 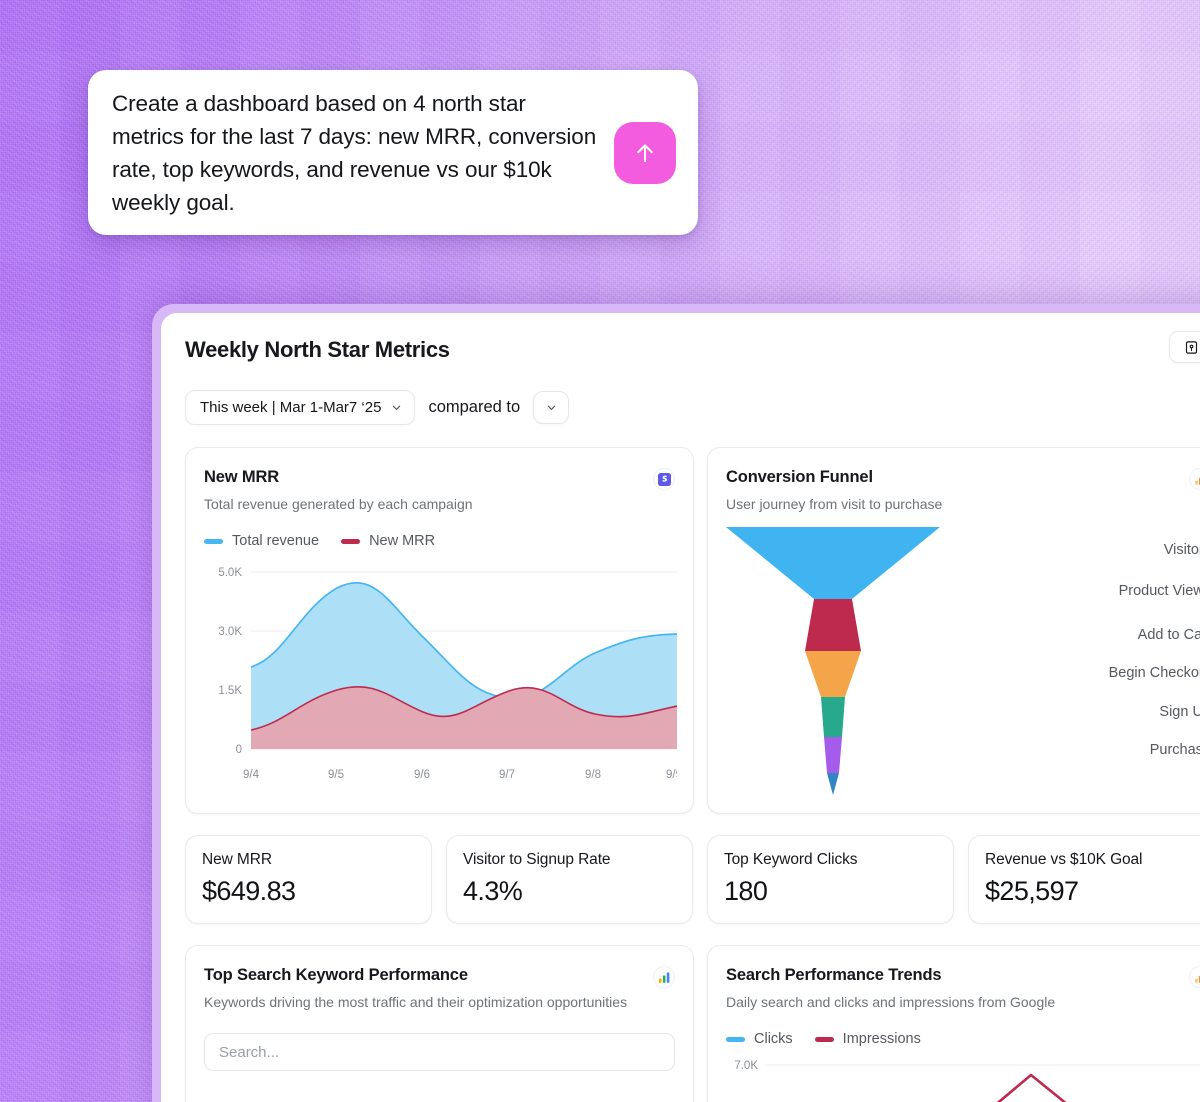 I want to click on kpi-value: 180, so click(x=746, y=891).